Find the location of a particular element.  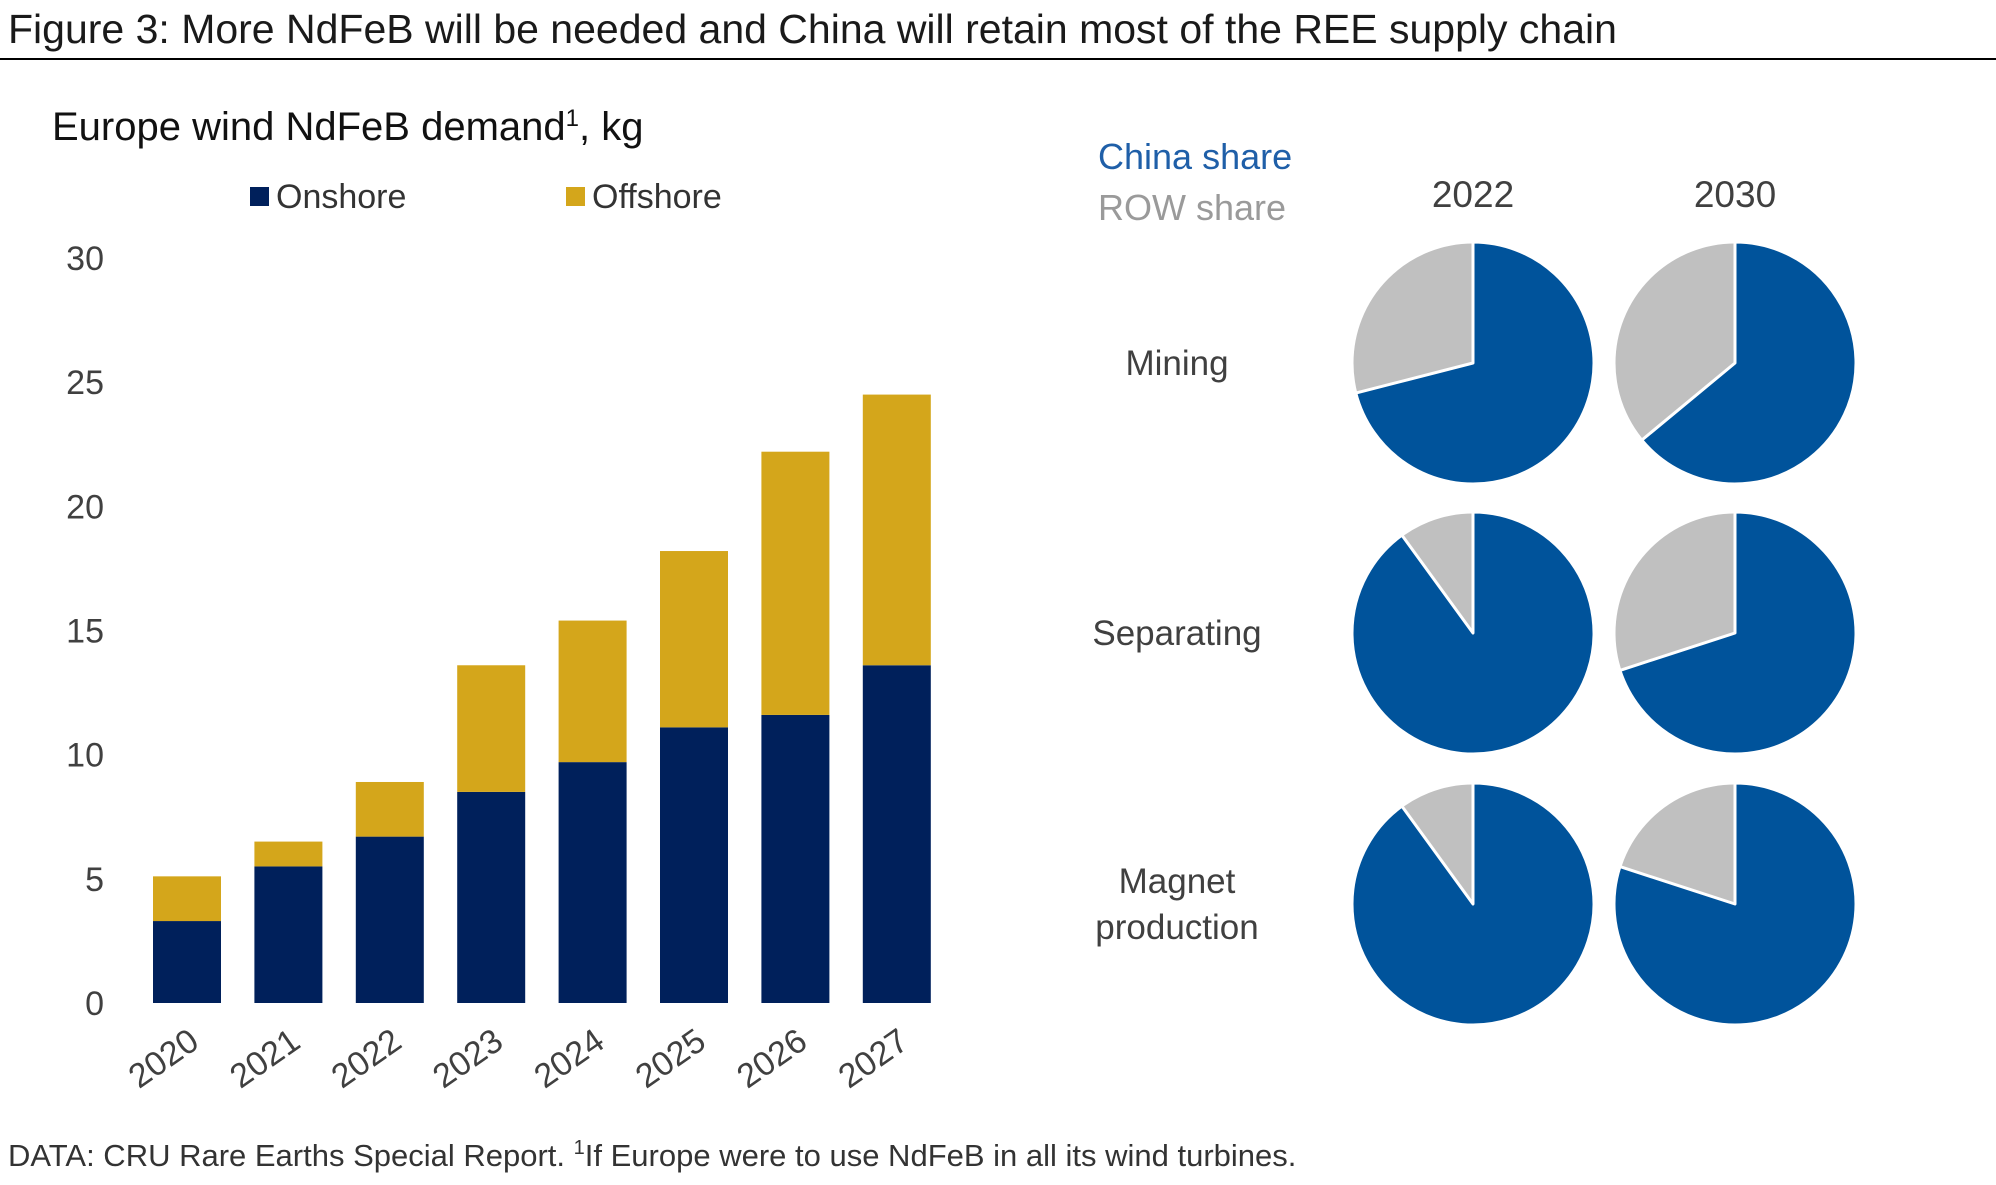

legend-swatch-offshore is located at coordinates (575, 196).